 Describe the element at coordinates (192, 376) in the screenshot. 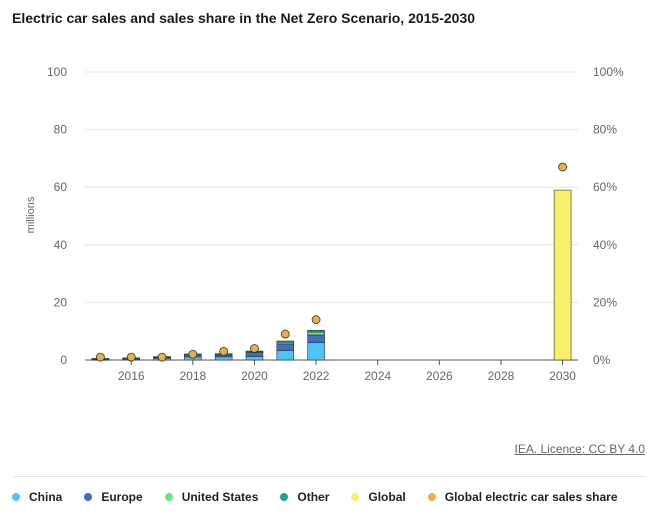

I see `x-tick-label: 2018` at that location.